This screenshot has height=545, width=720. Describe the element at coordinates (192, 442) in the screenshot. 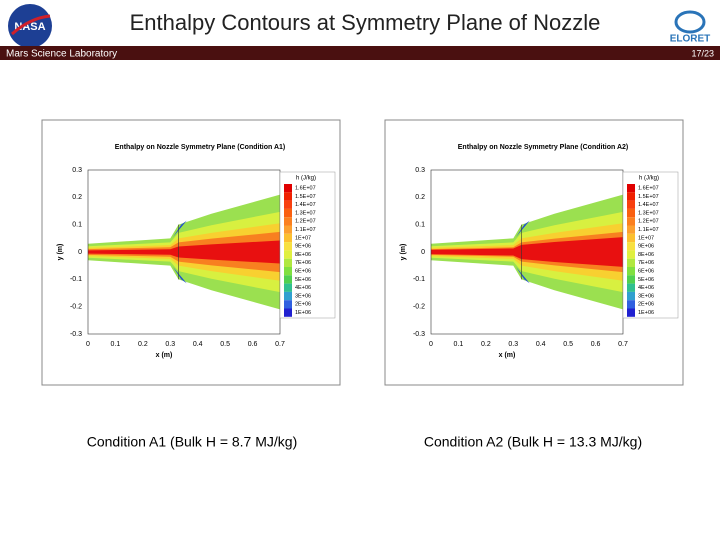

I see `caption: Condition A1 (Bulk H = 8.7 MJ/kg)` at that location.